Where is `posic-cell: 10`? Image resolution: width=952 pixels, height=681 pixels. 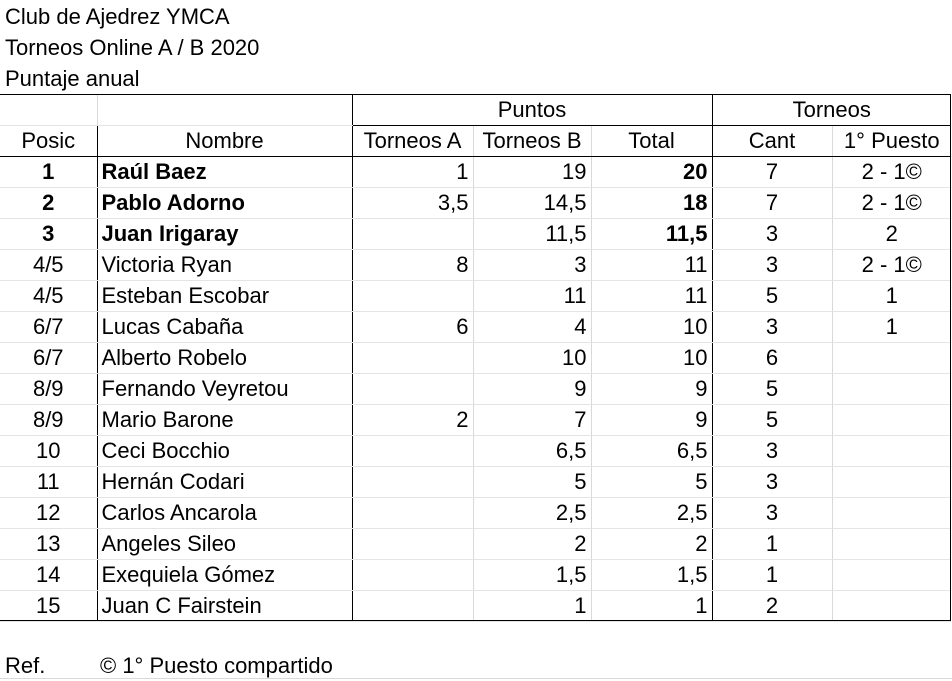 posic-cell: 10 is located at coordinates (48, 451).